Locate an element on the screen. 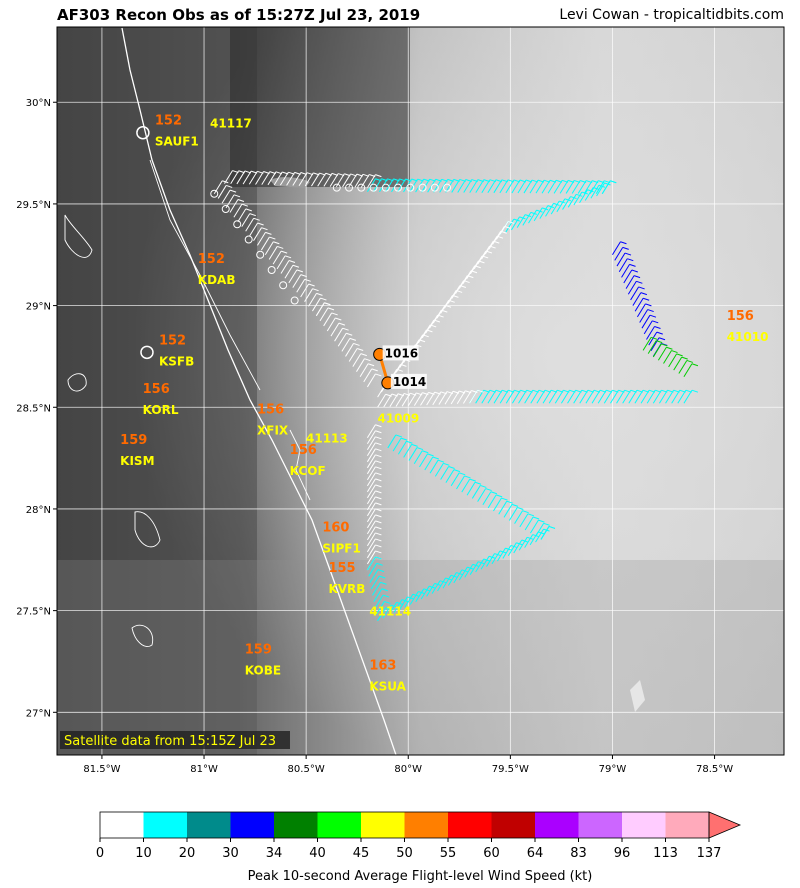 The width and height of the screenshot is (800, 888). lon-tick-label: 81°W is located at coordinates (204, 769).